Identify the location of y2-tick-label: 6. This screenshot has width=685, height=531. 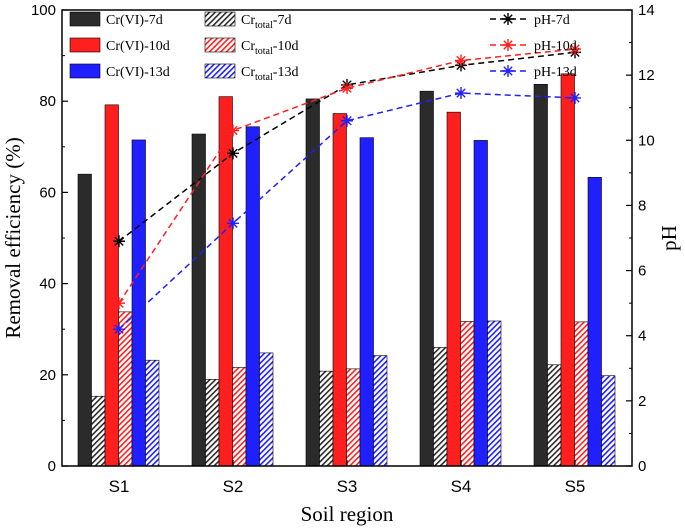
(642, 271).